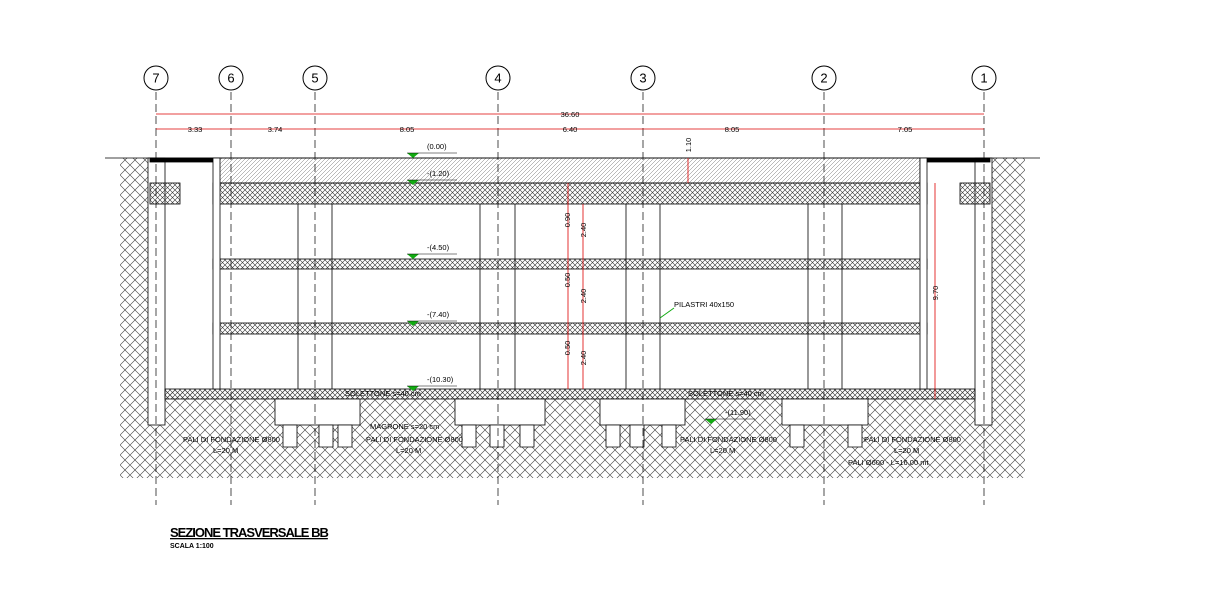 This screenshot has height=613, width=1205. Describe the element at coordinates (905, 129) in the screenshot. I see `span-dimension: 7.05` at that location.